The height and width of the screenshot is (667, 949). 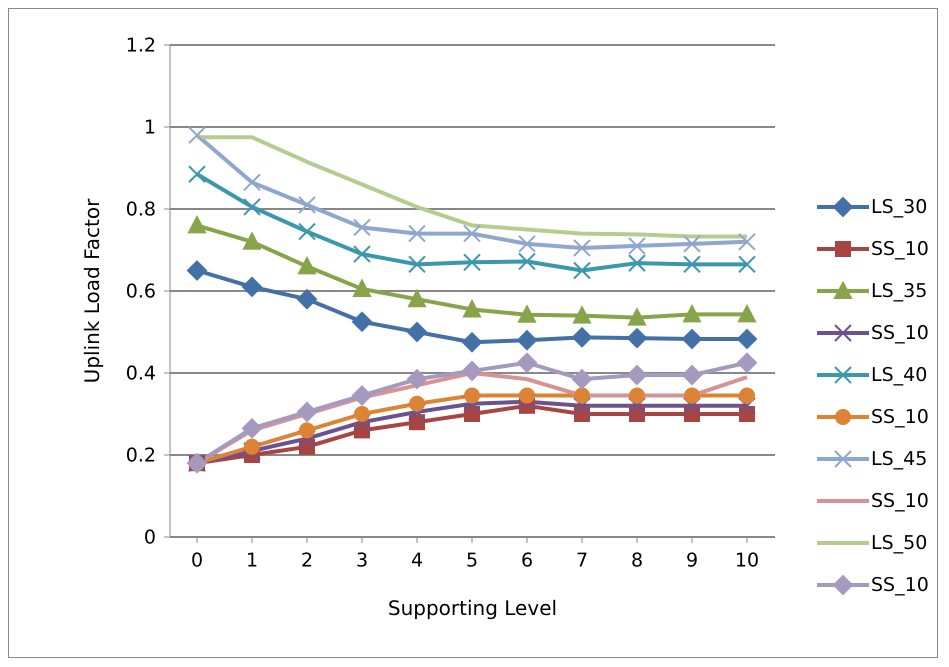 I want to click on y-tick-label: 0.6, so click(x=141, y=291).